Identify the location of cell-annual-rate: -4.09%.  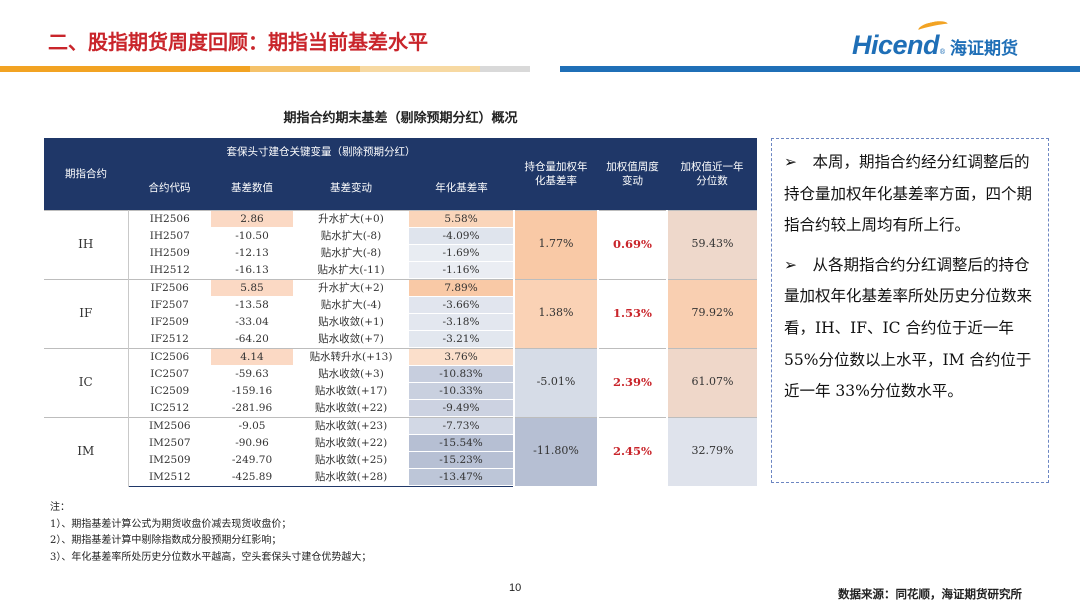
(461, 236).